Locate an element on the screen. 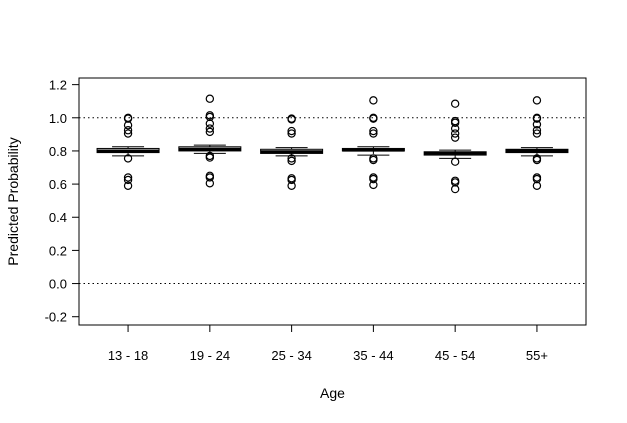  y-tick-label: 0.8 is located at coordinates (58, 151).